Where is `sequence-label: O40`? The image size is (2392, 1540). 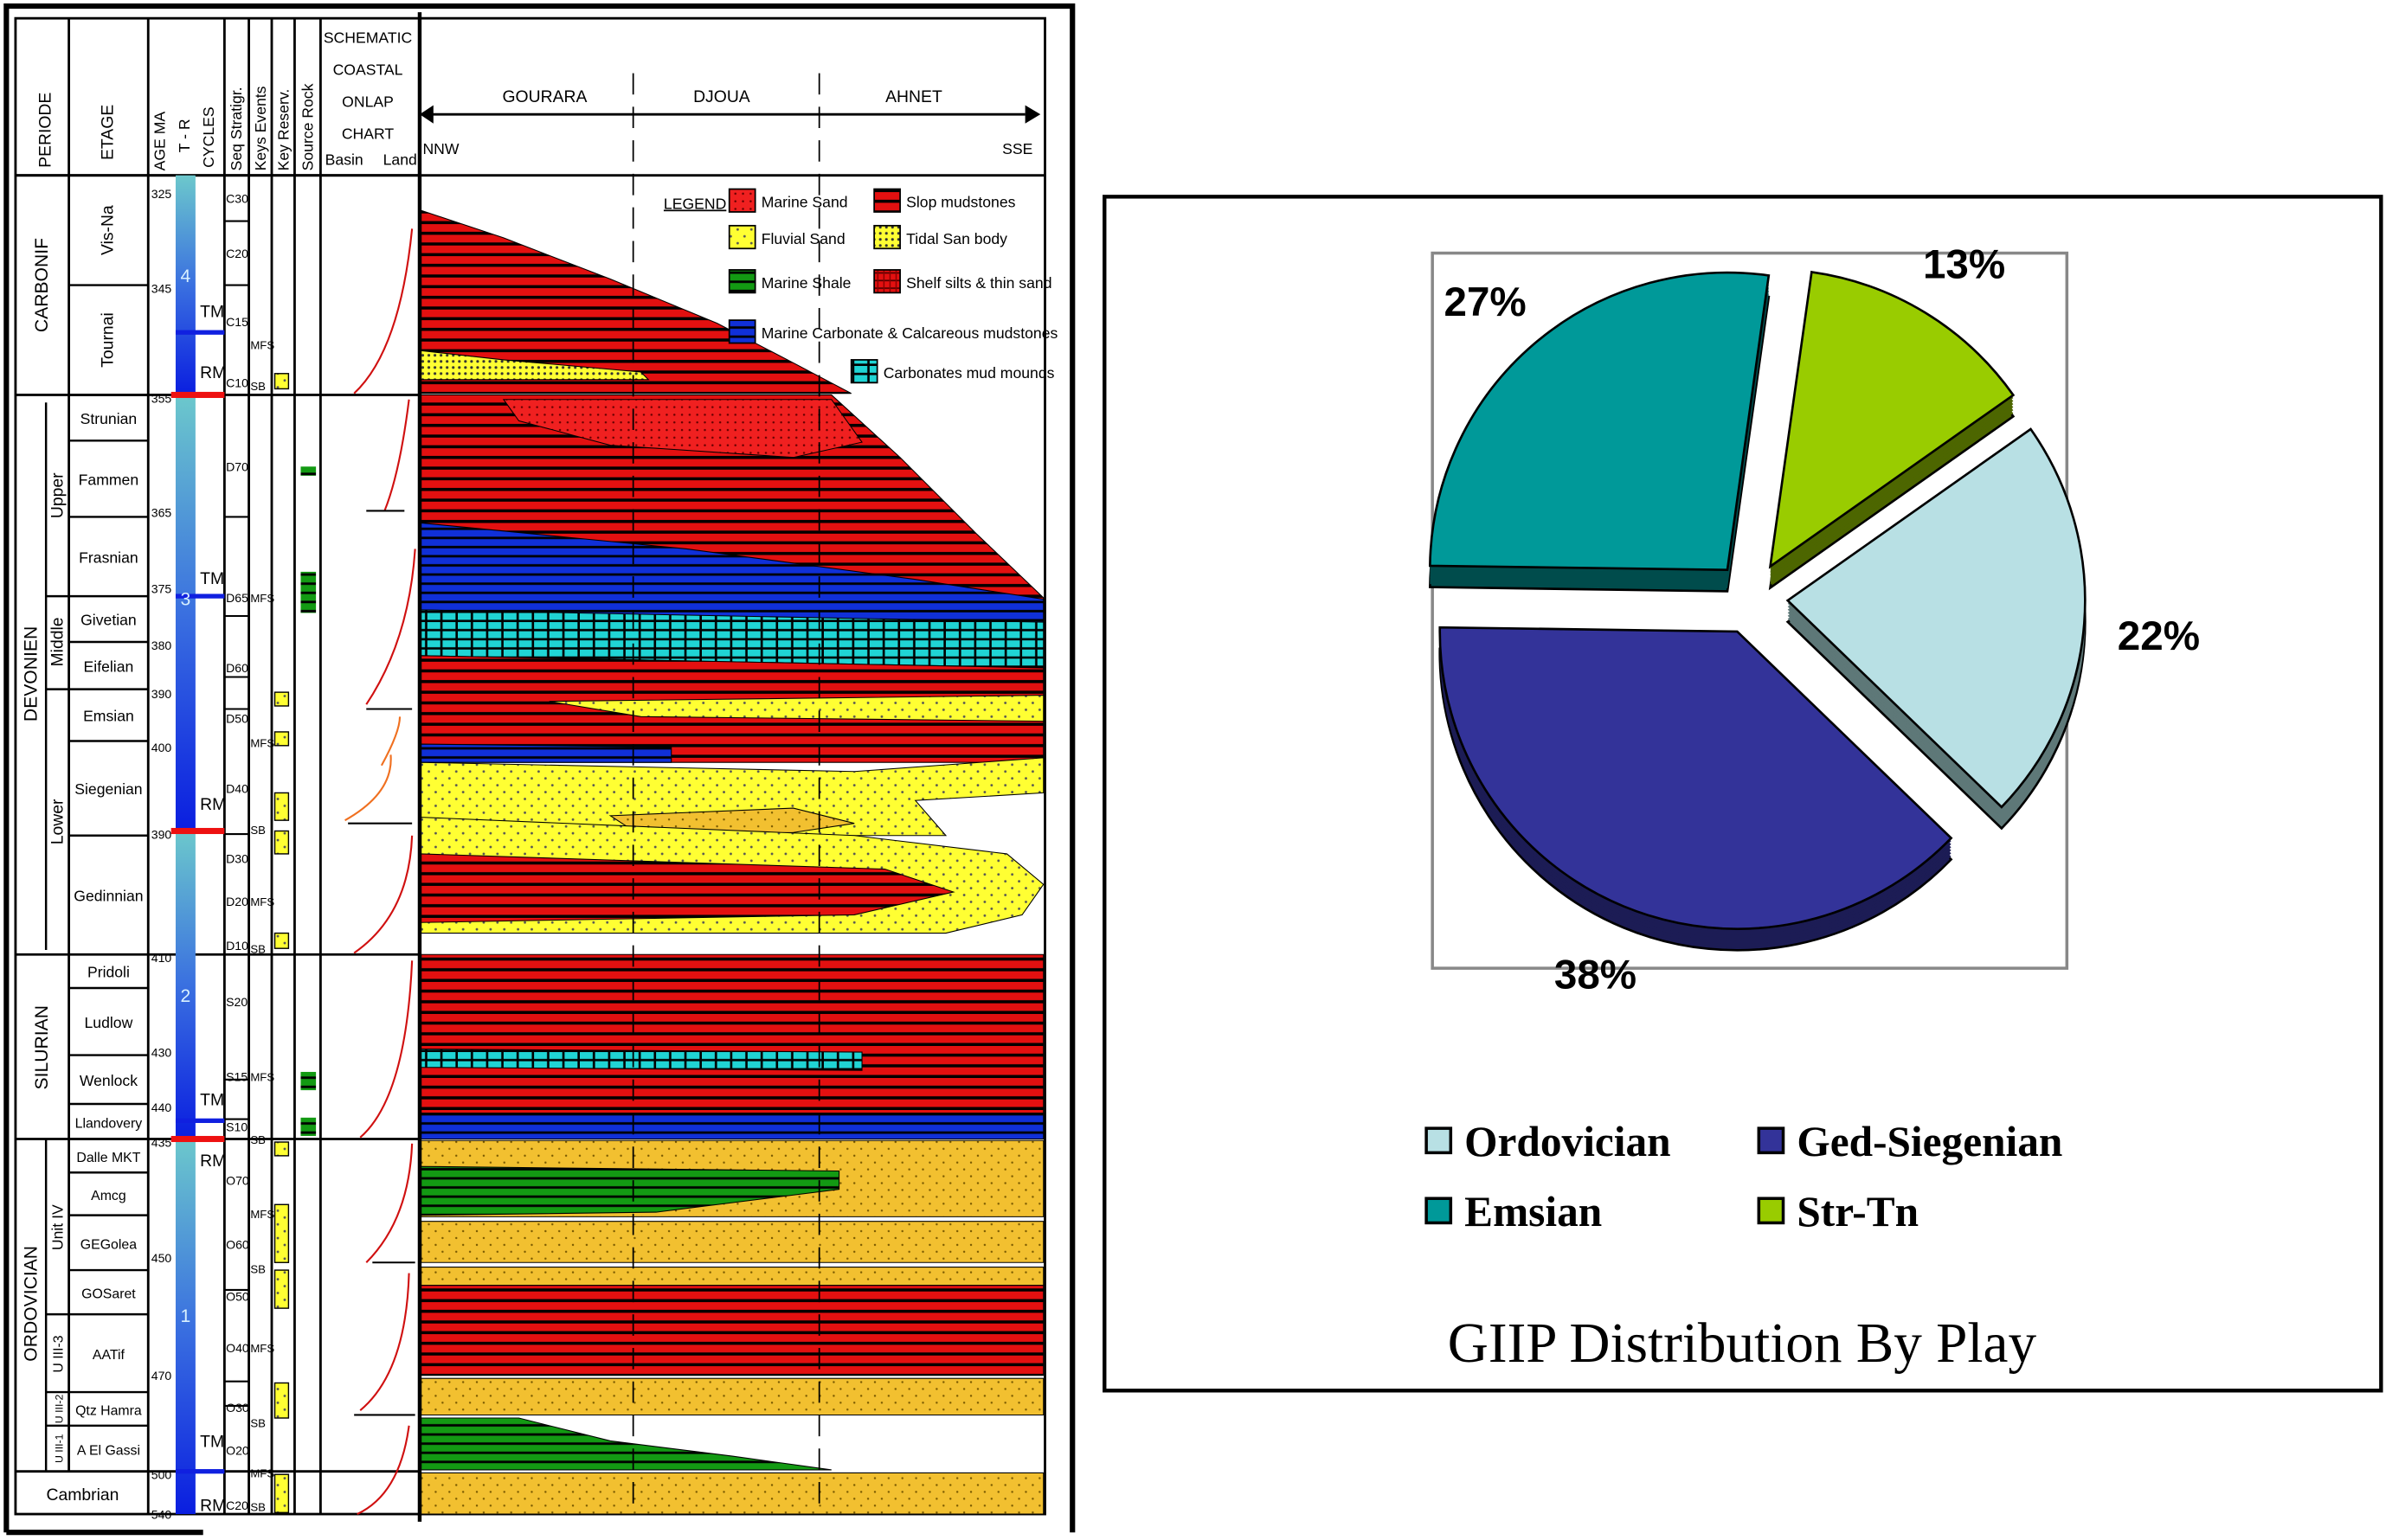 sequence-label: O40 is located at coordinates (237, 1348).